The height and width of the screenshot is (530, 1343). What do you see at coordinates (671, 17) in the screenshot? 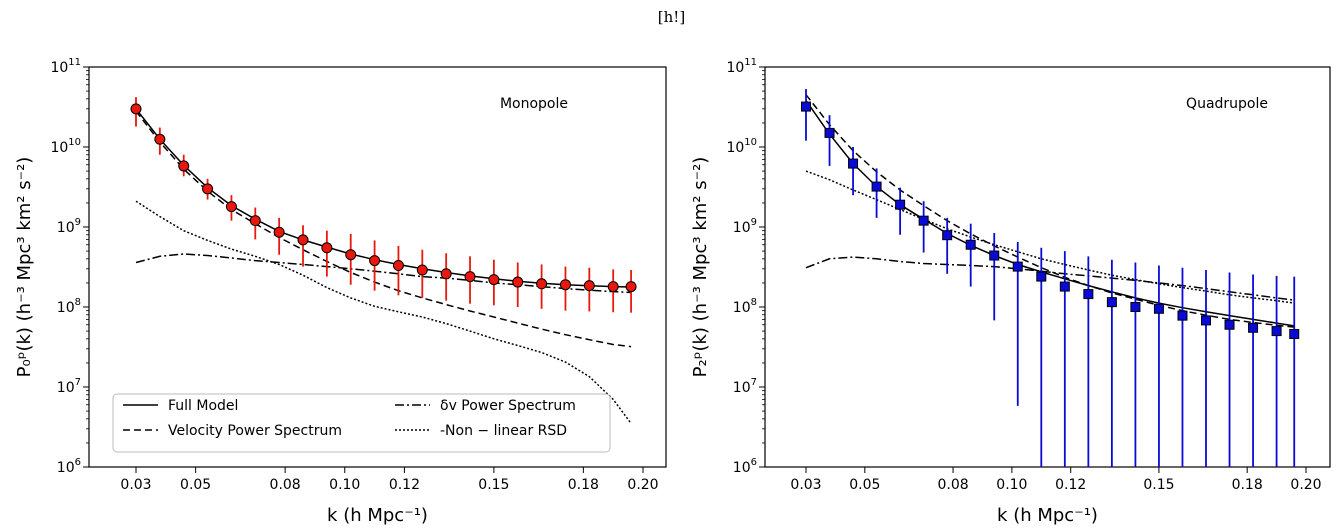
I see `page-header: [h!]` at bounding box center [671, 17].